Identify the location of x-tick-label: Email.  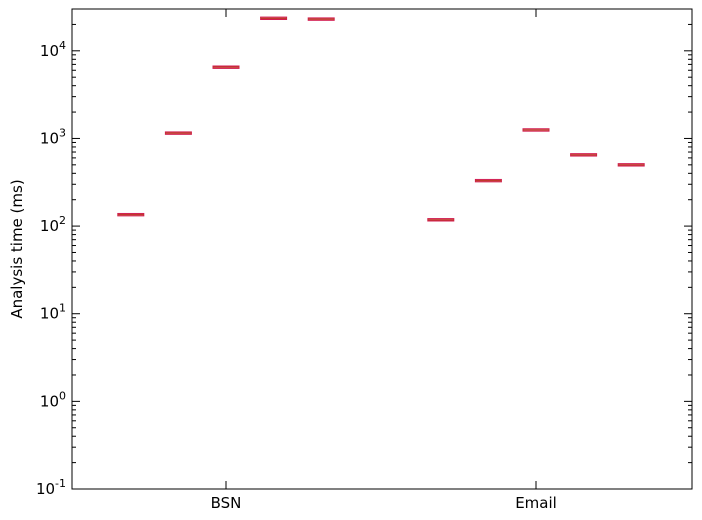
(536, 503).